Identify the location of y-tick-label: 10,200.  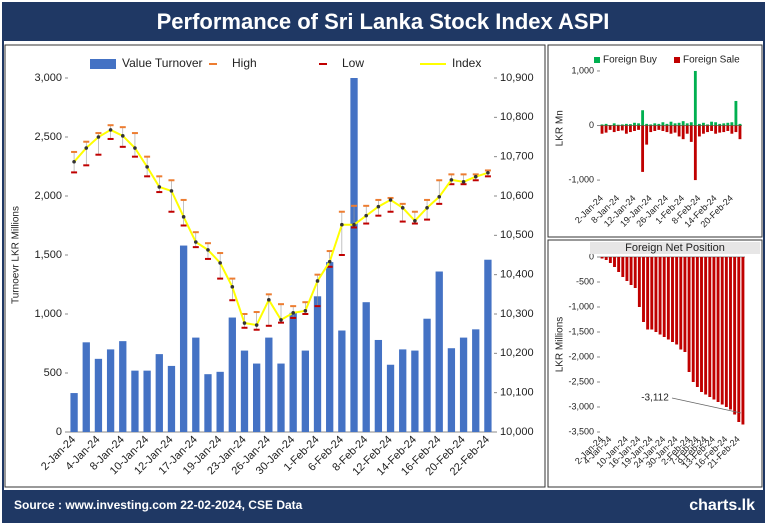
(517, 353).